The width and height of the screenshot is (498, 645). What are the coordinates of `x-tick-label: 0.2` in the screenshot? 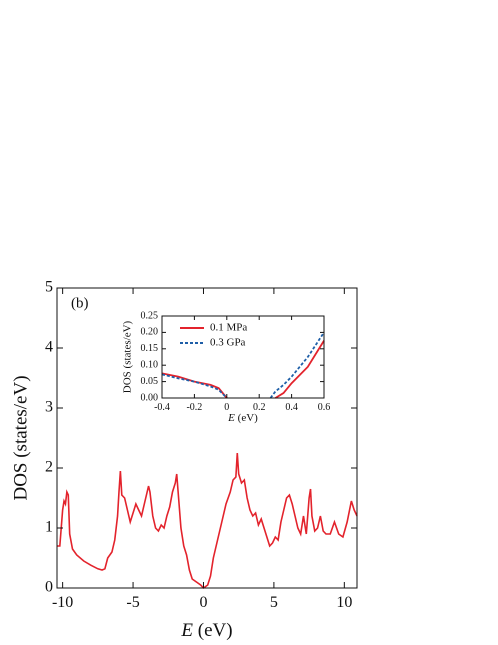 It's located at (259, 407).